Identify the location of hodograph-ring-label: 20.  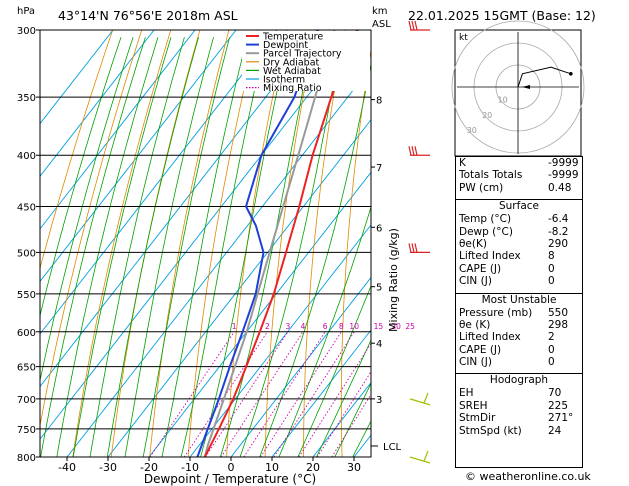
(487, 115).